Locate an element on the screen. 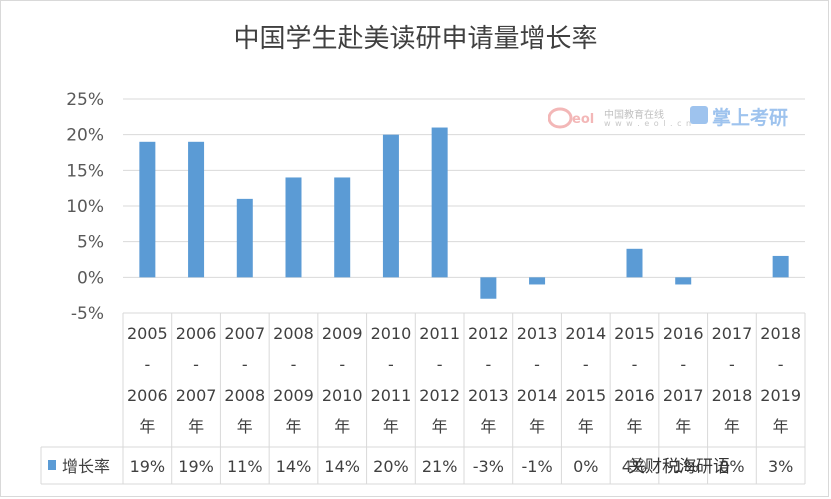 This screenshot has height=499, width=831. watermark-brand: 中国教育在线 is located at coordinates (634, 115).